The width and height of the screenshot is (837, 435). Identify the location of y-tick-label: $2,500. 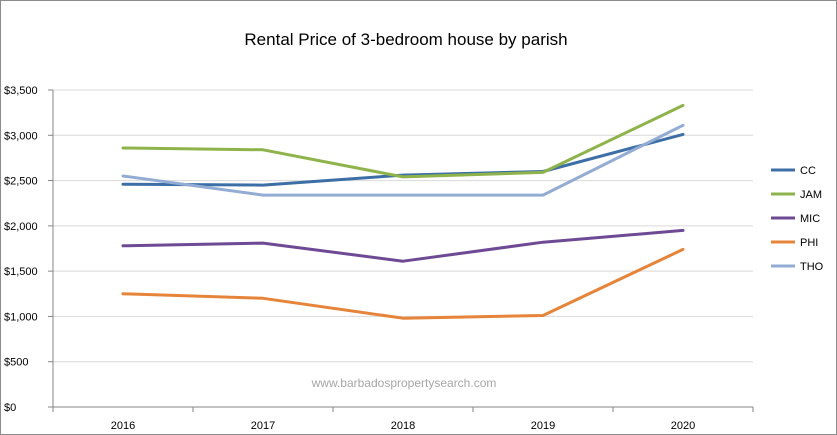
(21, 182).